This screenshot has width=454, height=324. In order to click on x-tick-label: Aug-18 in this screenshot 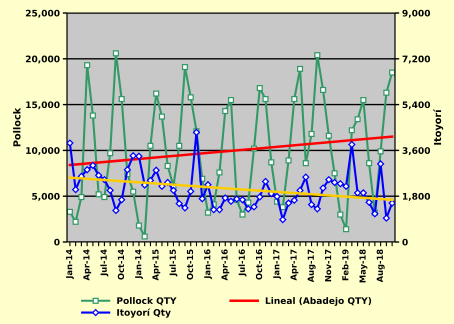, I will do `click(380, 265)`.